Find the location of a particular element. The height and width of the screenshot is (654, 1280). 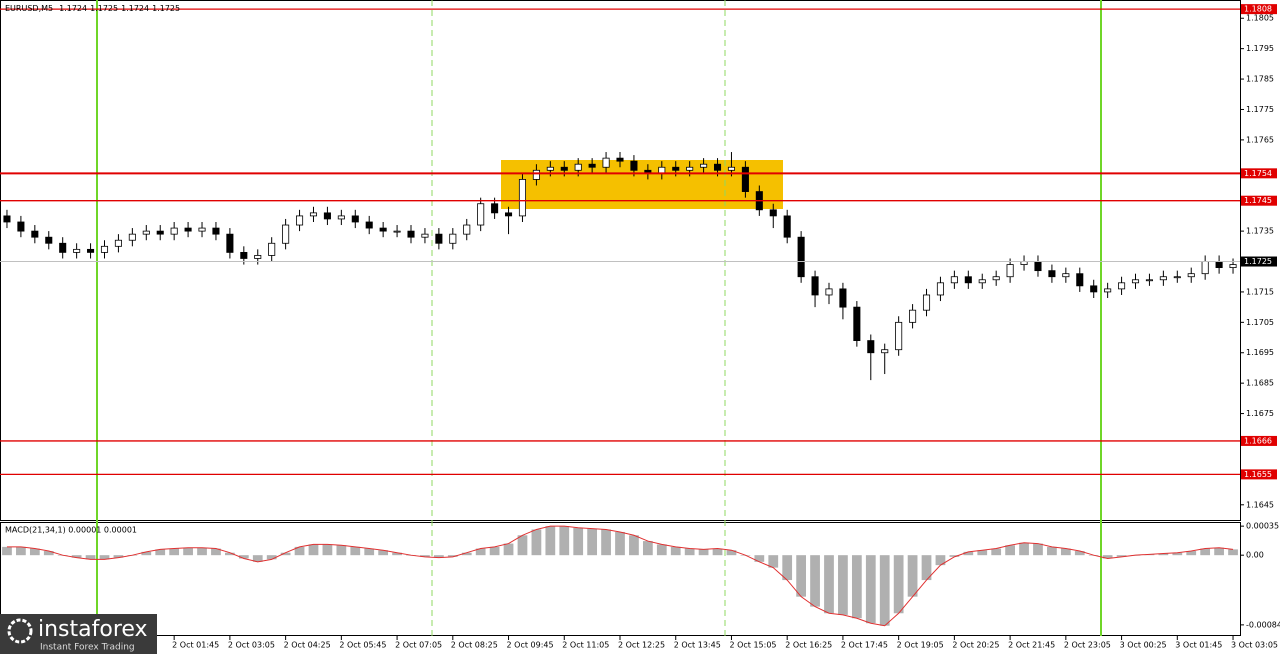

y-tick-label: 1.1675 is located at coordinates (1260, 413).